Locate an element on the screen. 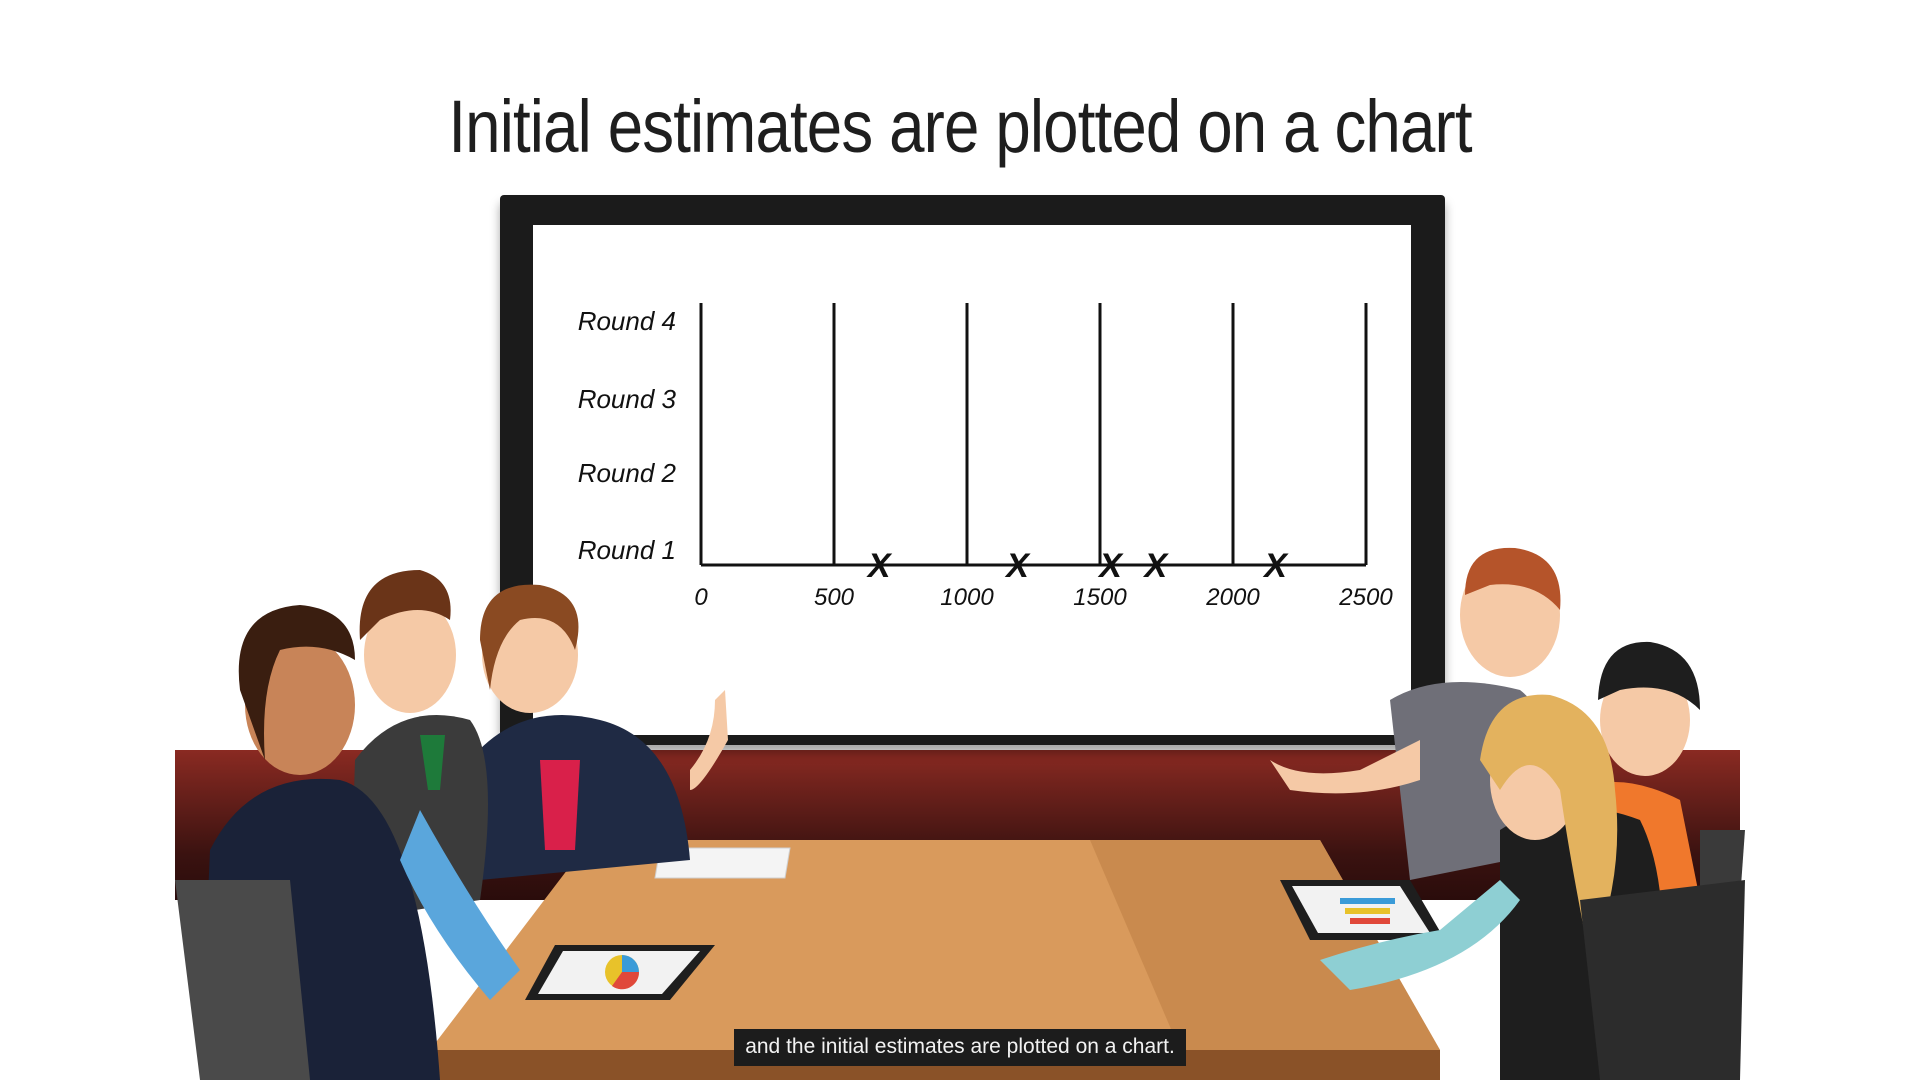 This screenshot has width=1920, height=1080. x-tick-label: 500 is located at coordinates (834, 597).